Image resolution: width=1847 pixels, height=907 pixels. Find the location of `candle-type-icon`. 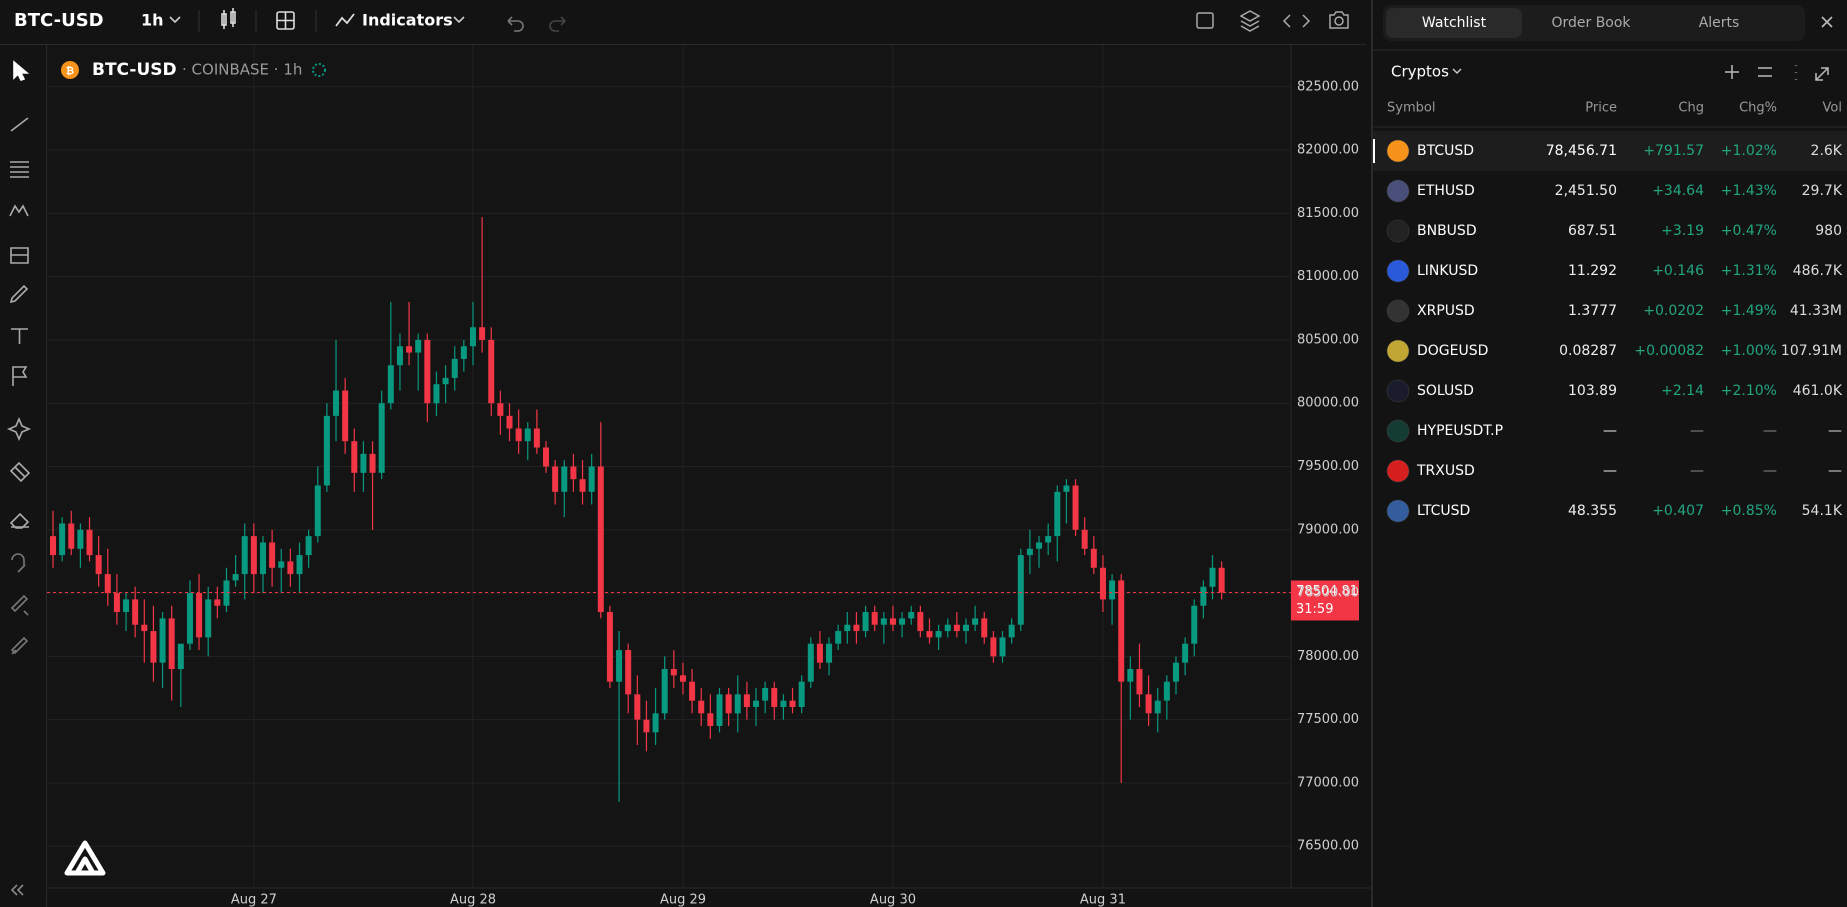

candle-type-icon is located at coordinates (228, 18).